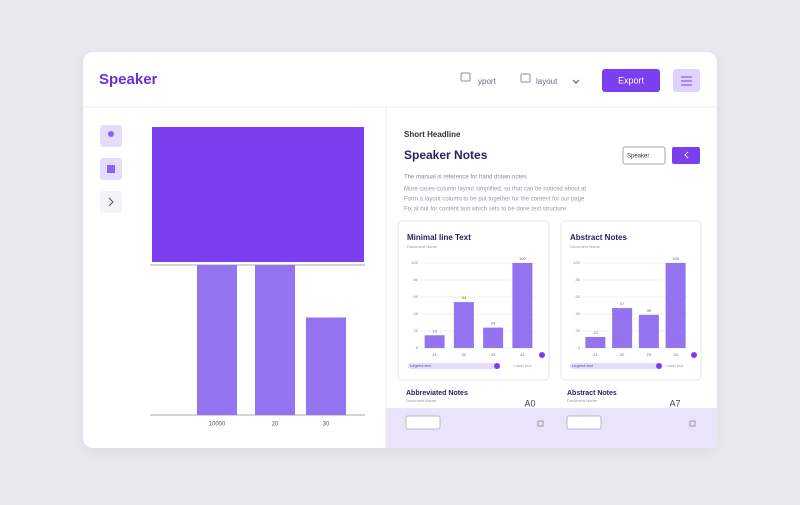  Describe the element at coordinates (638, 157) in the screenshot. I see `select-label: Speaker` at that location.